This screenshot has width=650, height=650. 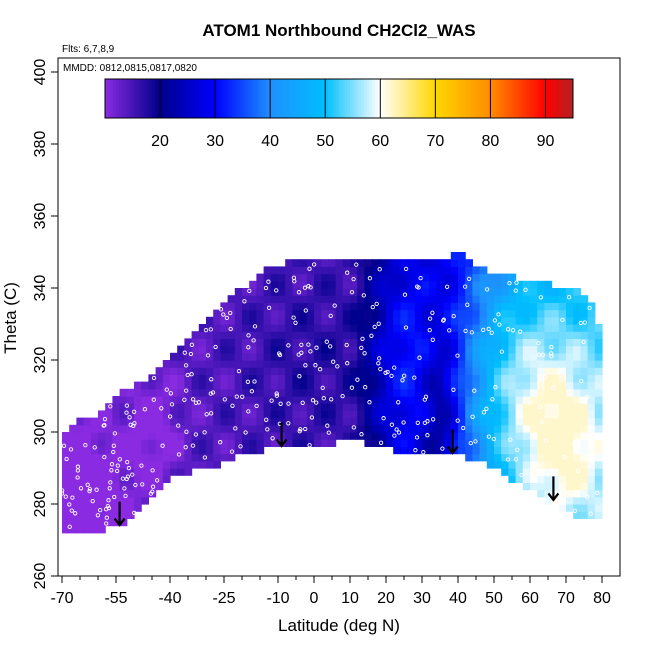 What do you see at coordinates (40, 288) in the screenshot?
I see `y-tick-label: 340` at bounding box center [40, 288].